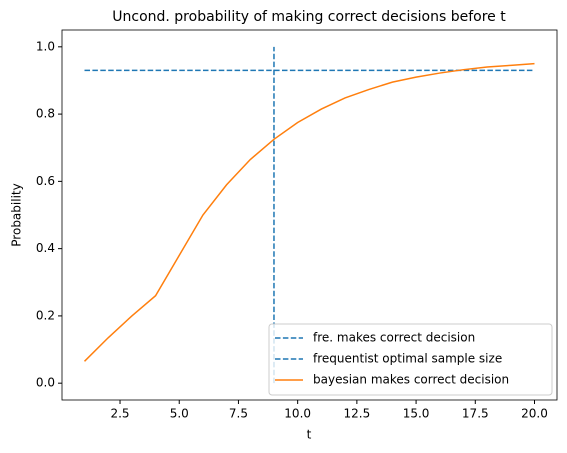  What do you see at coordinates (45, 383) in the screenshot?
I see `y-tick-label: 0.0` at bounding box center [45, 383].